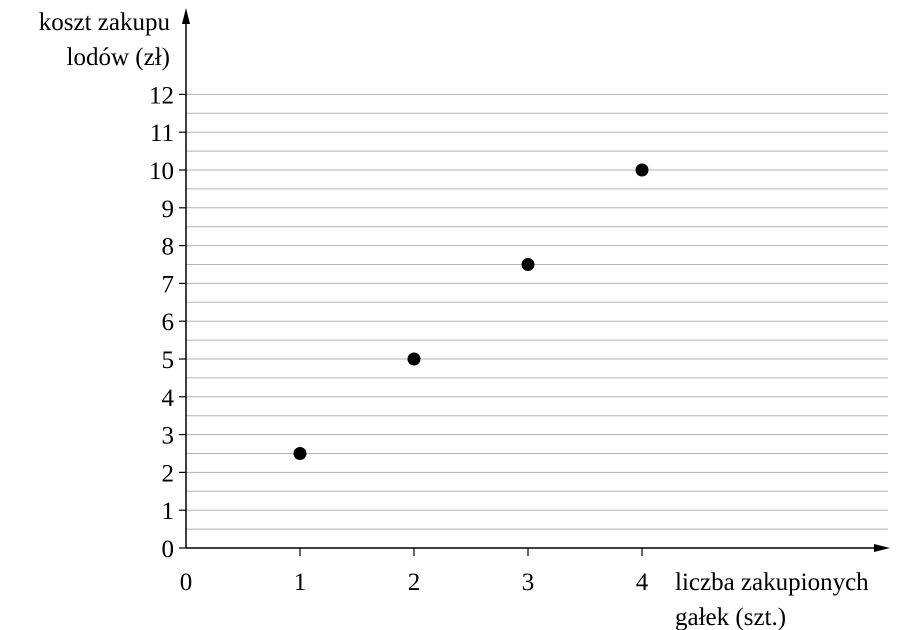 The width and height of the screenshot is (913, 630). I want to click on y-axis-label-line-1: koszt zakupu, so click(105, 22).